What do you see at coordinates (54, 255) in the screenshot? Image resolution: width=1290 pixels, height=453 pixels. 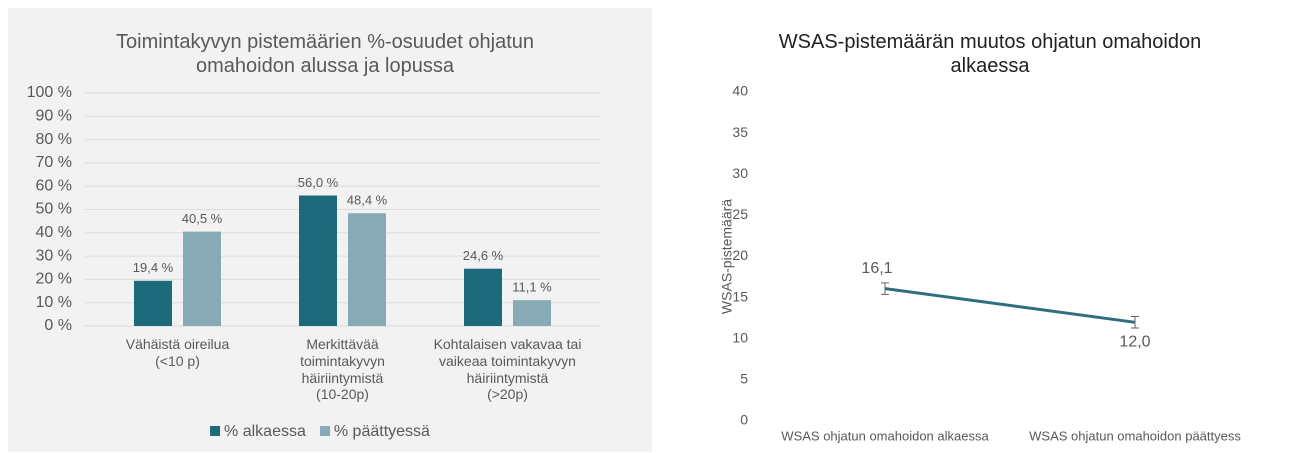 I see `y-tick-label: 30 %` at bounding box center [54, 255].